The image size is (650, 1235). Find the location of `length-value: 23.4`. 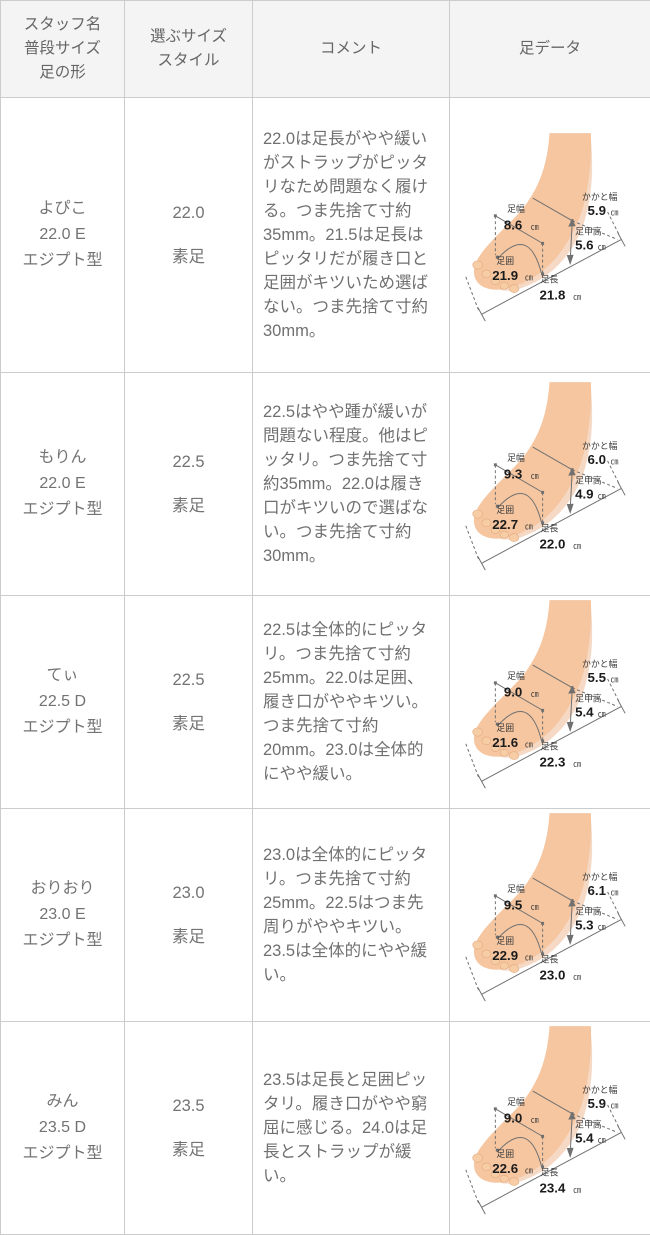

length-value: 23.4 is located at coordinates (553, 1187).